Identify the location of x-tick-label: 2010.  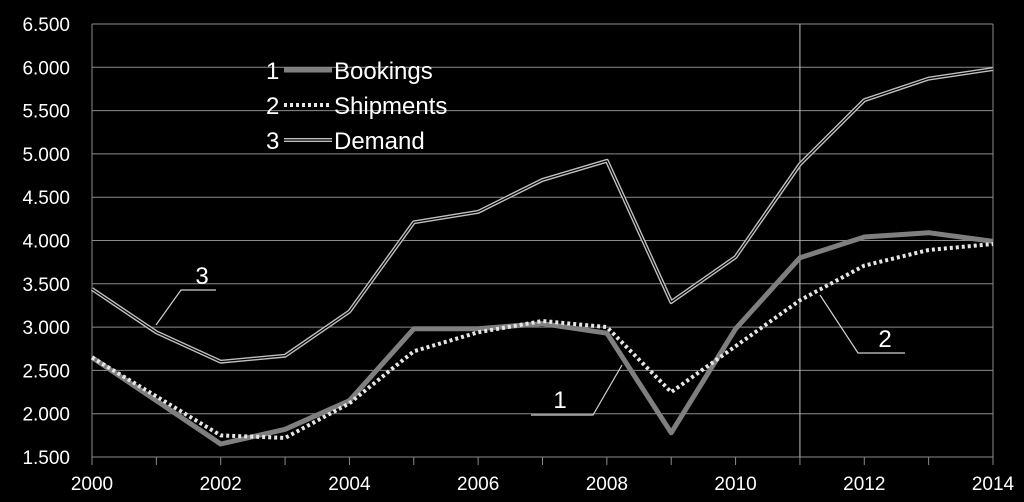
(735, 484).